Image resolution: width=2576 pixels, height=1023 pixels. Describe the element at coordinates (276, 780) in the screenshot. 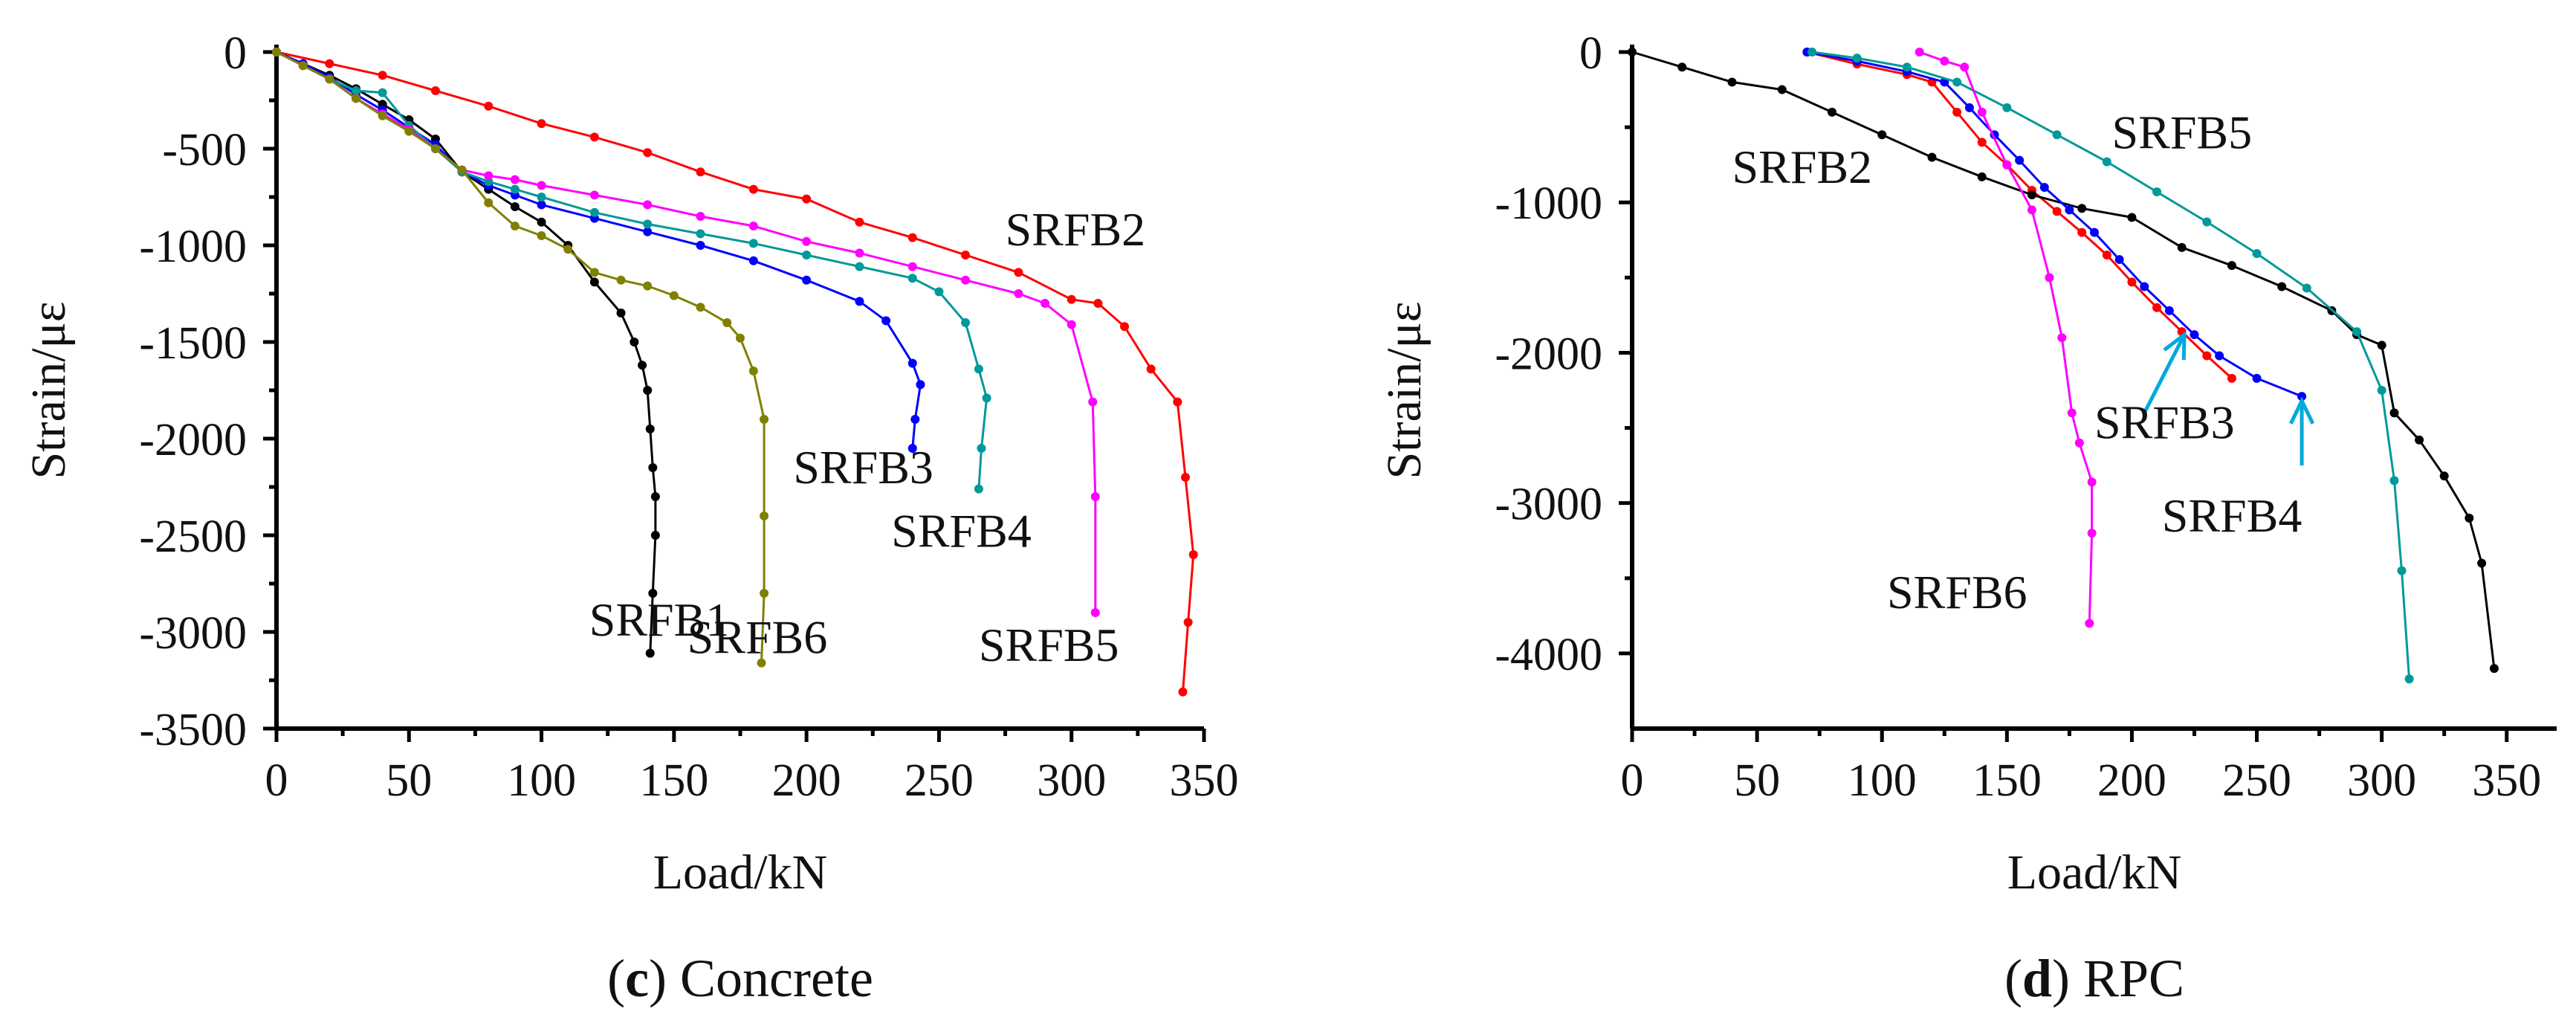

I see `x-tick-label: 0` at that location.